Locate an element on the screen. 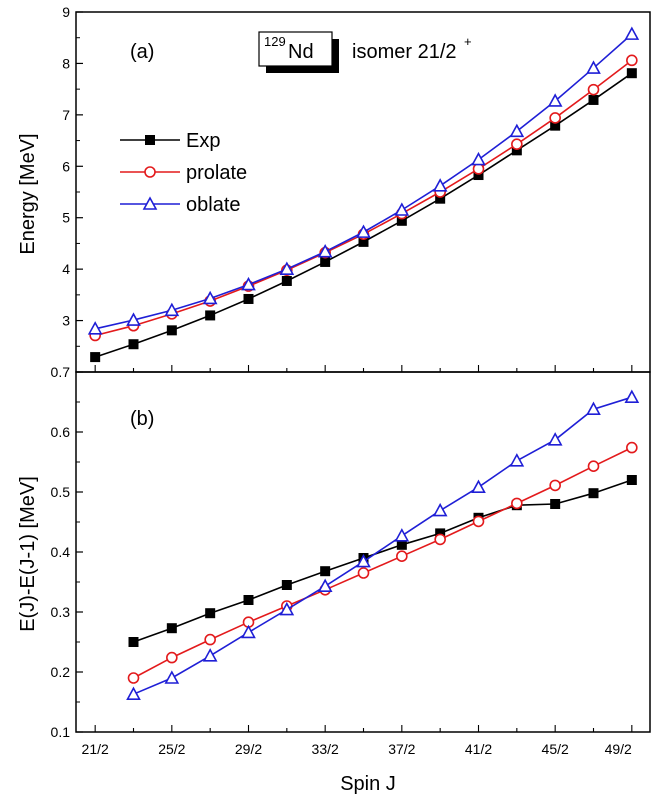 The width and height of the screenshot is (651, 801). panel-b-y-tick-label: 0.3 is located at coordinates (61, 612).